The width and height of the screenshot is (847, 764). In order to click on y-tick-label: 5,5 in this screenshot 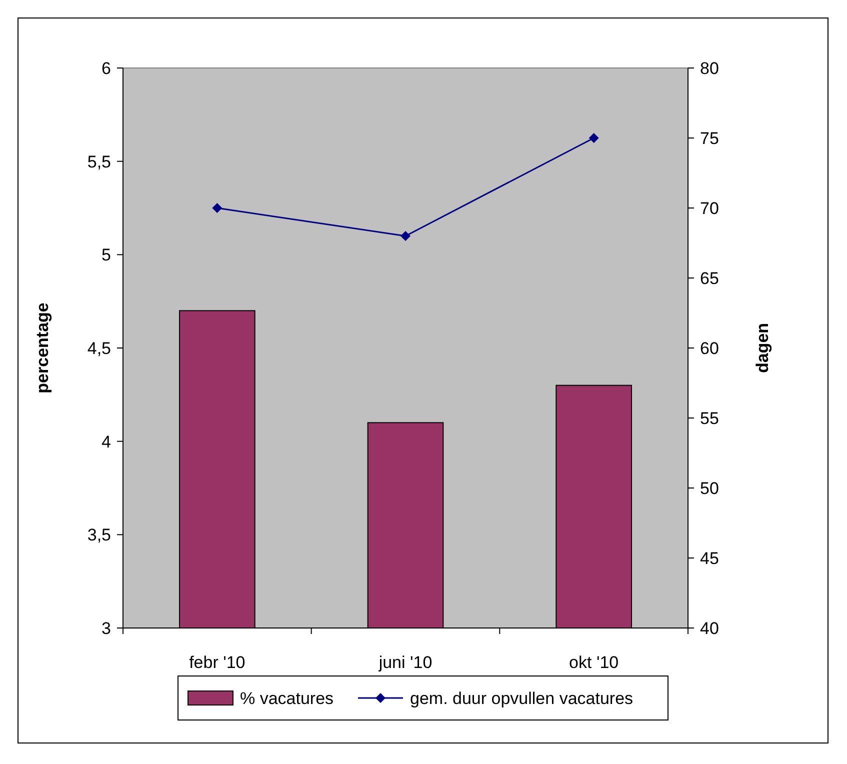, I will do `click(99, 162)`.